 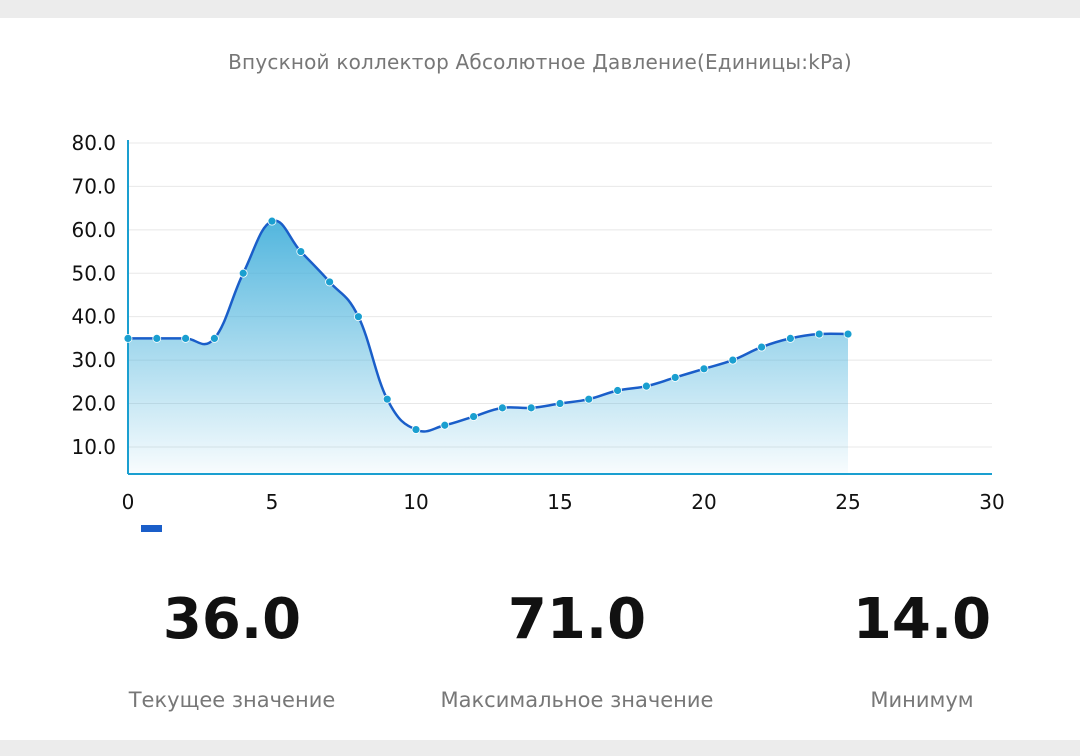 I want to click on x-tick-label: 20, so click(x=703, y=502).